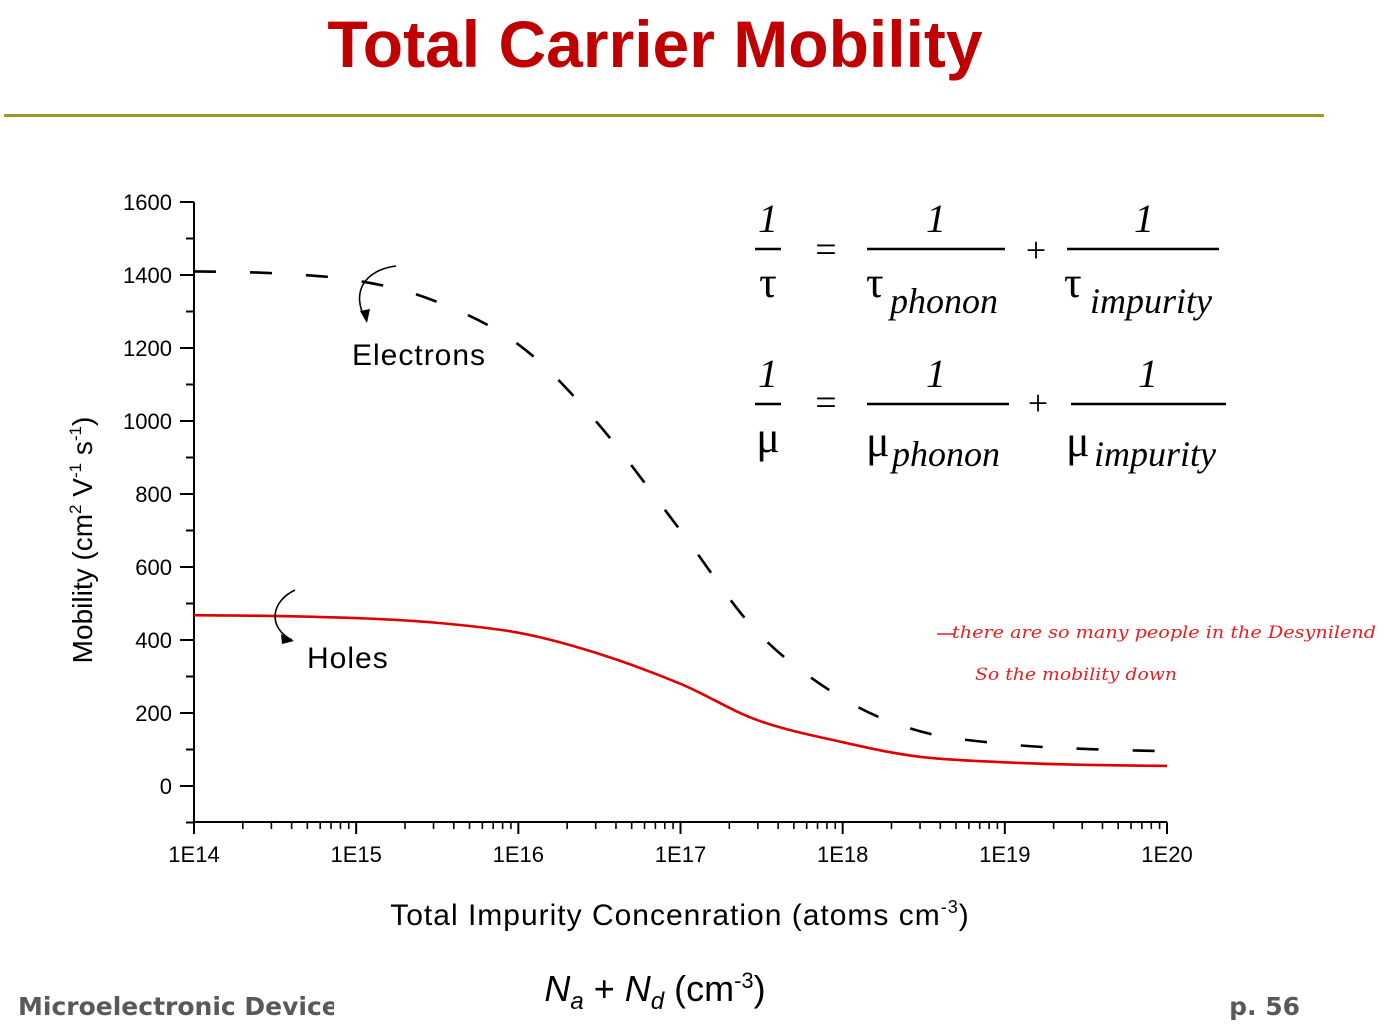 The height and width of the screenshot is (1027, 1386). What do you see at coordinates (987, 258) in the screenshot?
I see `equation-tau: 1 τ = 1 τ phonon + 1 τ impurity` at bounding box center [987, 258].